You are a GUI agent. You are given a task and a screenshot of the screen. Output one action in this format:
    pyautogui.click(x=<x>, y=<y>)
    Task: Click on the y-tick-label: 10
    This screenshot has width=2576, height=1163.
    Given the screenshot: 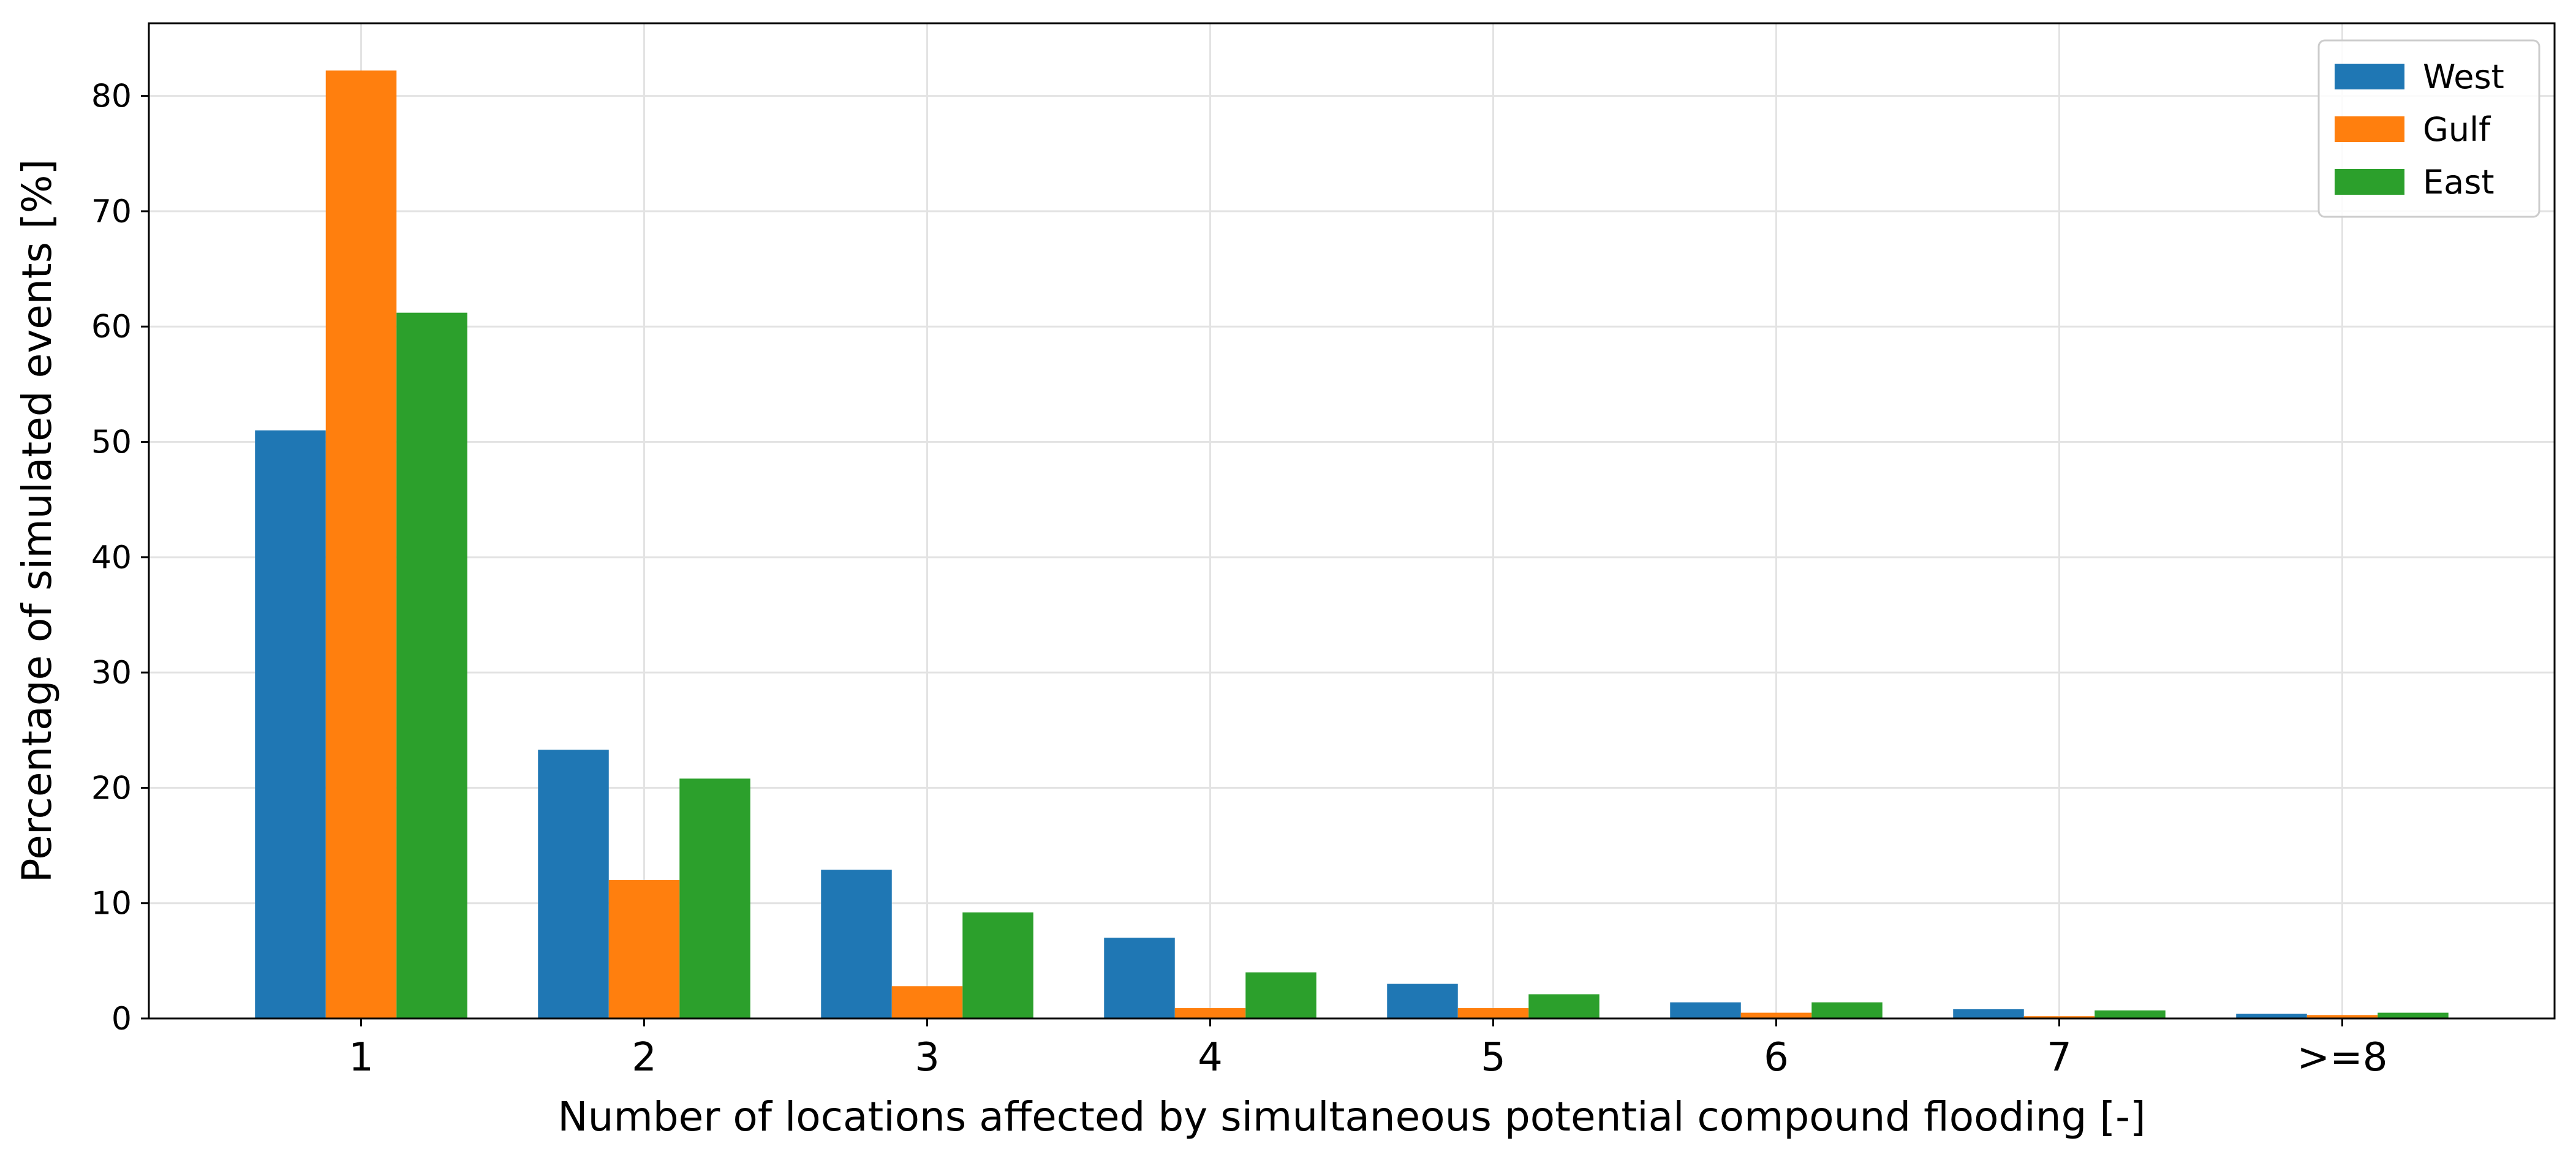 What is the action you would take?
    pyautogui.click(x=111, y=904)
    